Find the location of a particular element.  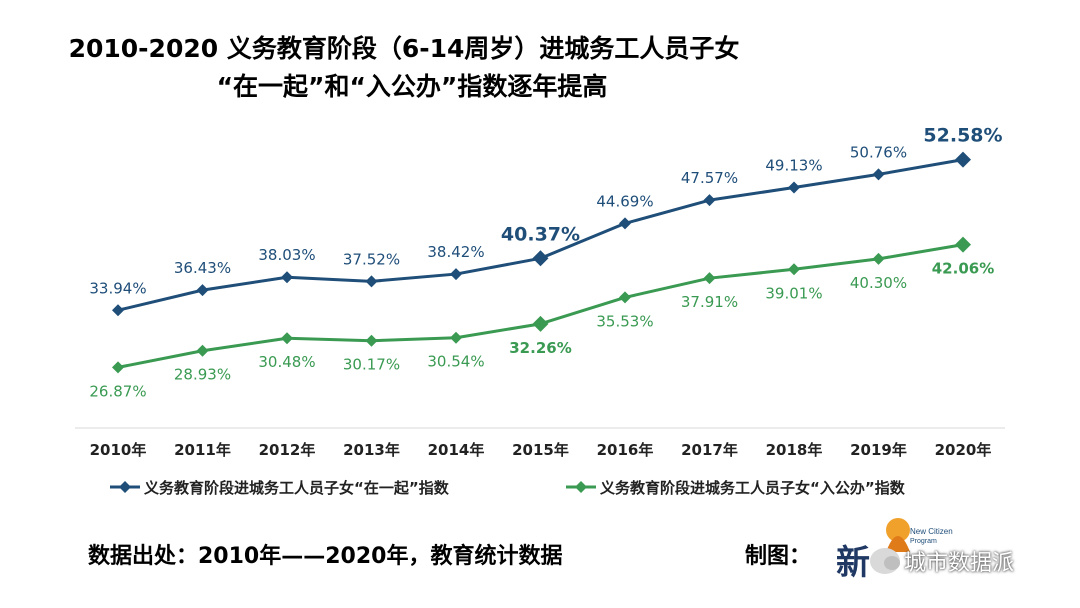

x-tick-label: 2011年 is located at coordinates (202, 450).